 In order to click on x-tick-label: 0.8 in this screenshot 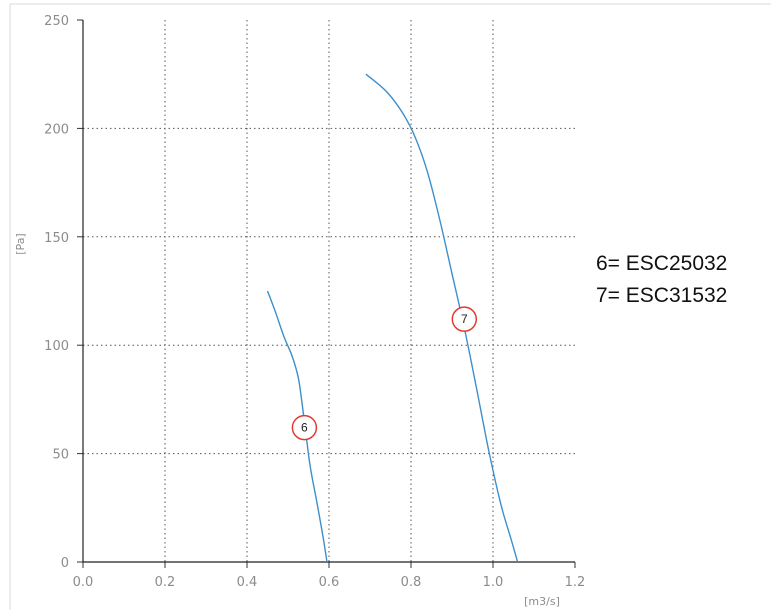, I will do `click(411, 582)`.